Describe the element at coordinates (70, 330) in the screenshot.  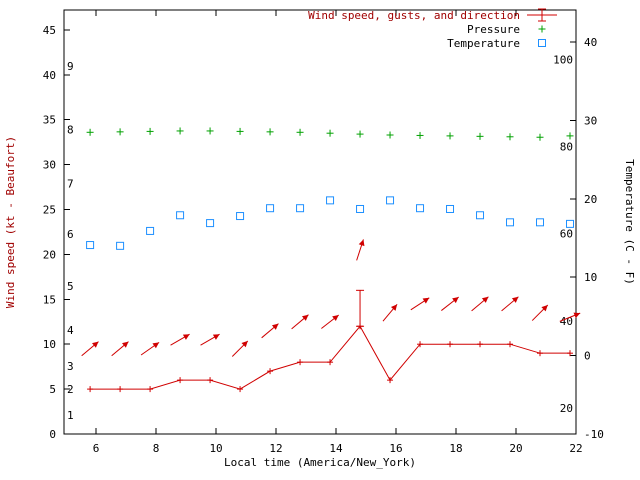
I see `svg-text: 4` at that location.